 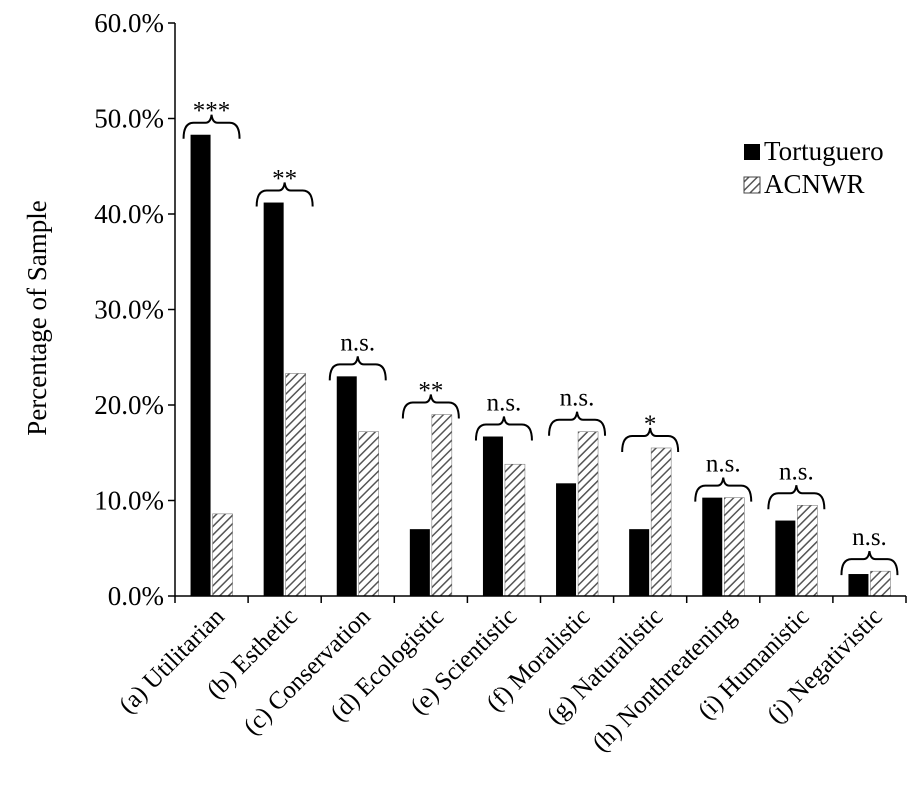 I want to click on y-tick-label: 30.0%, so click(x=129, y=310).